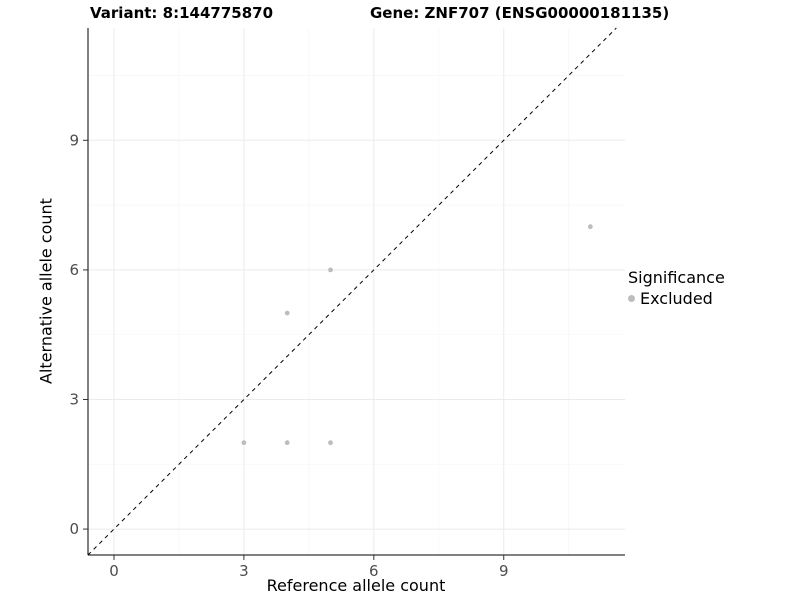 The width and height of the screenshot is (800, 600). I want to click on legend: Significance Excluded, so click(676, 288).